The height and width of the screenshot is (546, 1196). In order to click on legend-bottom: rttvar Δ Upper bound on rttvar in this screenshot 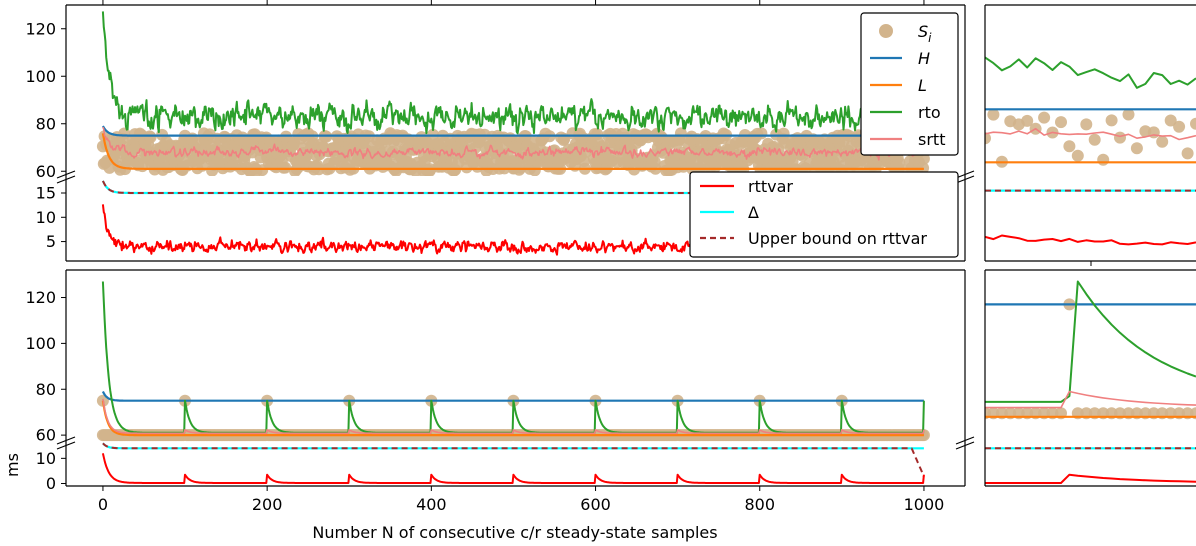, I will do `click(824, 214)`.